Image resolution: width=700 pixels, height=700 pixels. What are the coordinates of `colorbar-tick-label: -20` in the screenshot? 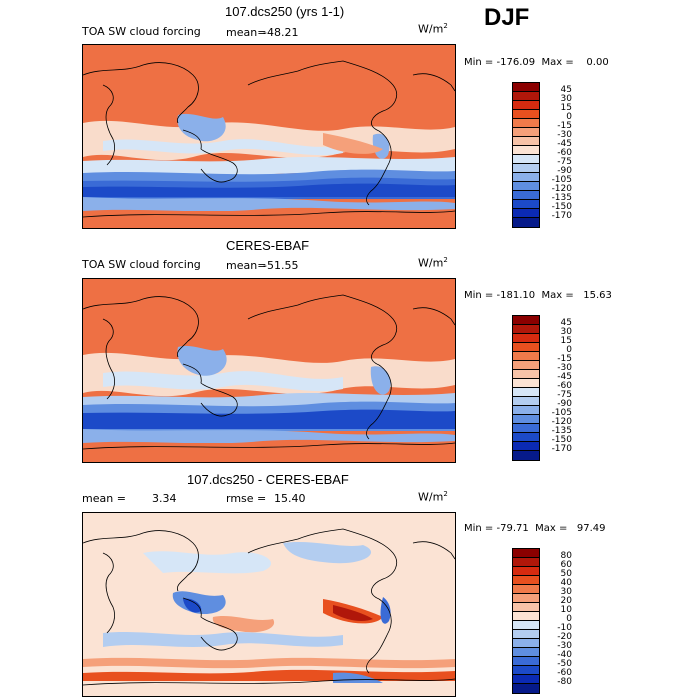 It's located at (564, 637).